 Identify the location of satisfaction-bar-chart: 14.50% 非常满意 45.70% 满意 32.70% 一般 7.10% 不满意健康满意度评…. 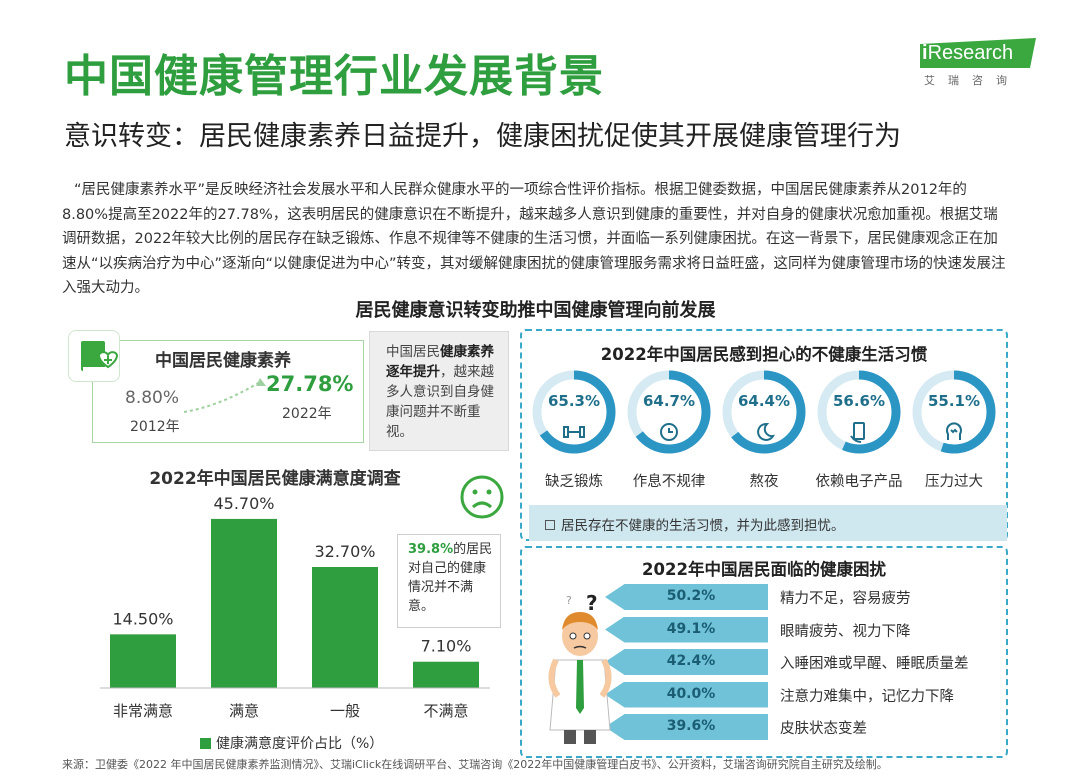
(295, 623).